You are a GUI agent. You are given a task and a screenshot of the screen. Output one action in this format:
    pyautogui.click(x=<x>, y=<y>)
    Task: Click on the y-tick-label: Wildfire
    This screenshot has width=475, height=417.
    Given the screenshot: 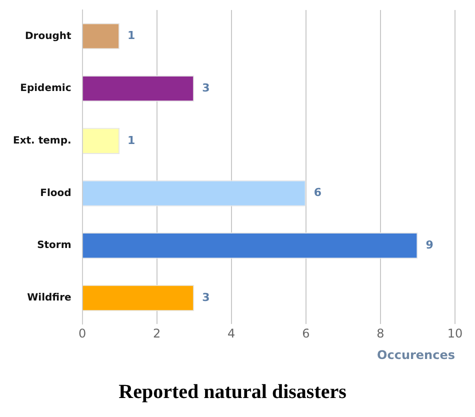 What is the action you would take?
    pyautogui.click(x=49, y=298)
    